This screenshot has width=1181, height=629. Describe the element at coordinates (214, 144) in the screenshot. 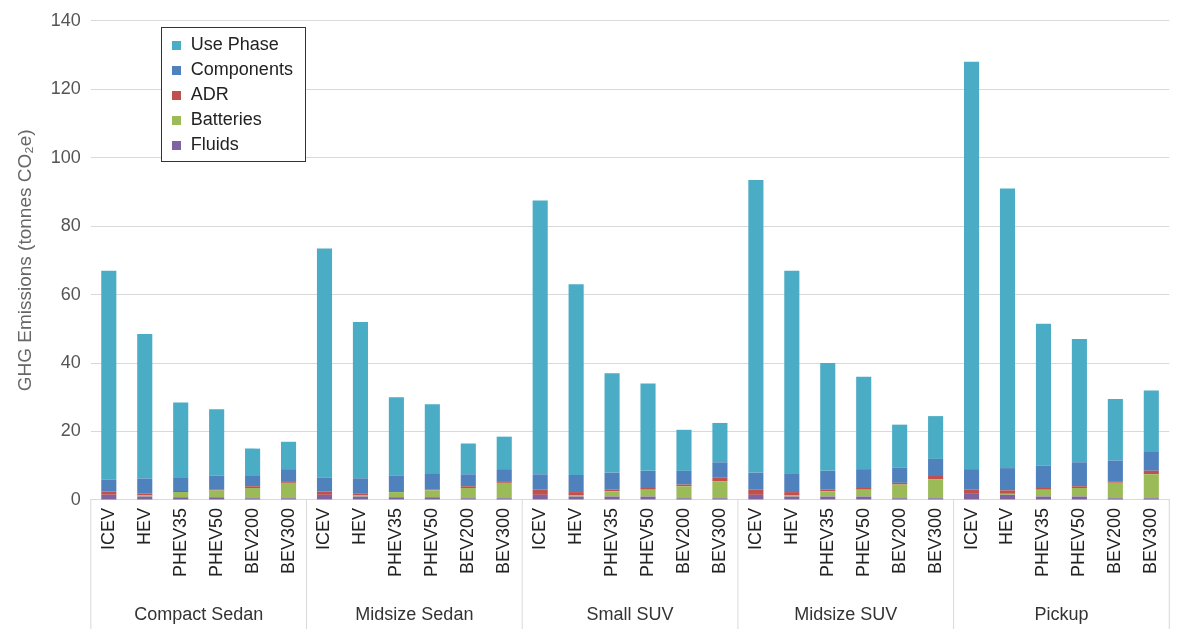

I see `legend-label: Fluids` at that location.